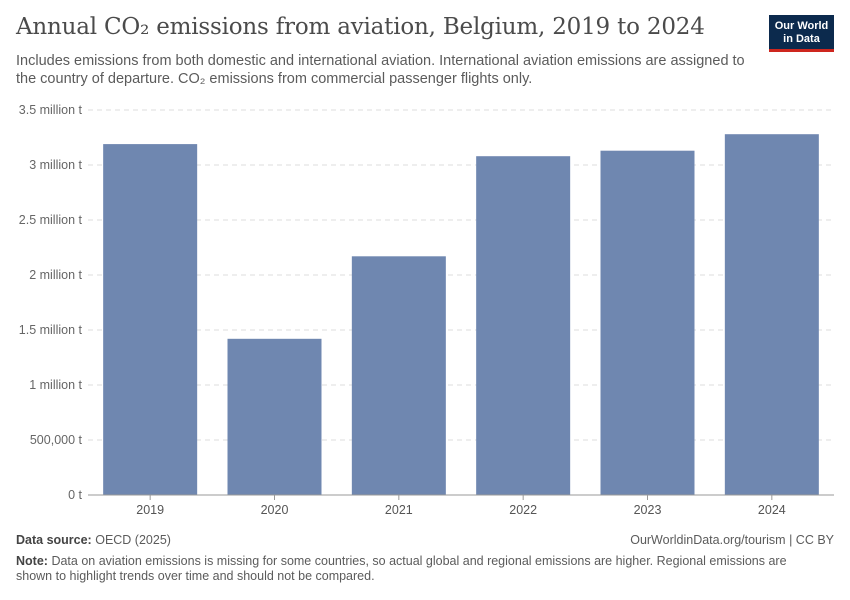 This screenshot has width=850, height=600. Describe the element at coordinates (55, 385) in the screenshot. I see `y-tick-label: 1 million t` at that location.